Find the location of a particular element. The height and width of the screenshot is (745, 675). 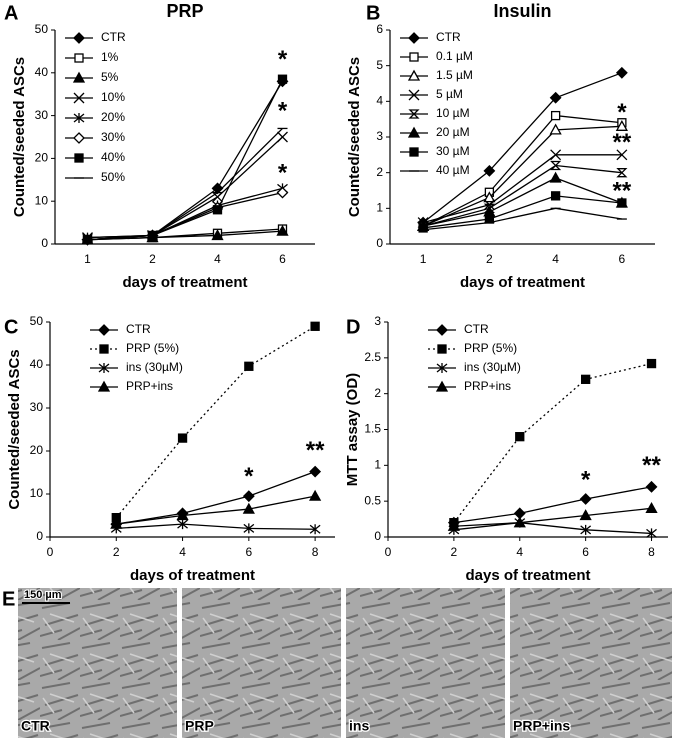

y-tick-label: 10 is located at coordinates (42, 200).